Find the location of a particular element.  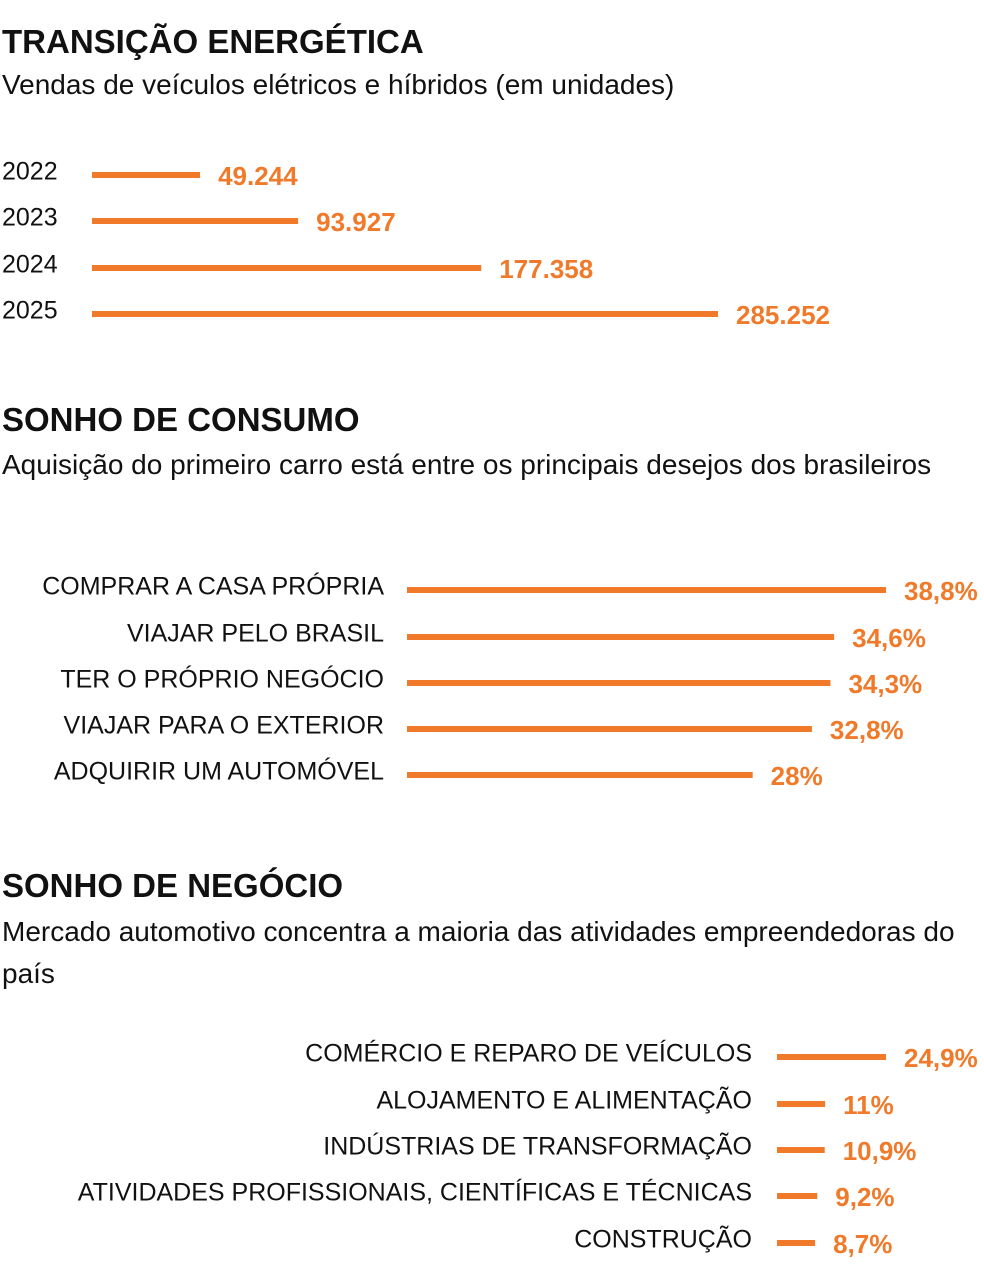

value-label: 49.244 is located at coordinates (258, 176).